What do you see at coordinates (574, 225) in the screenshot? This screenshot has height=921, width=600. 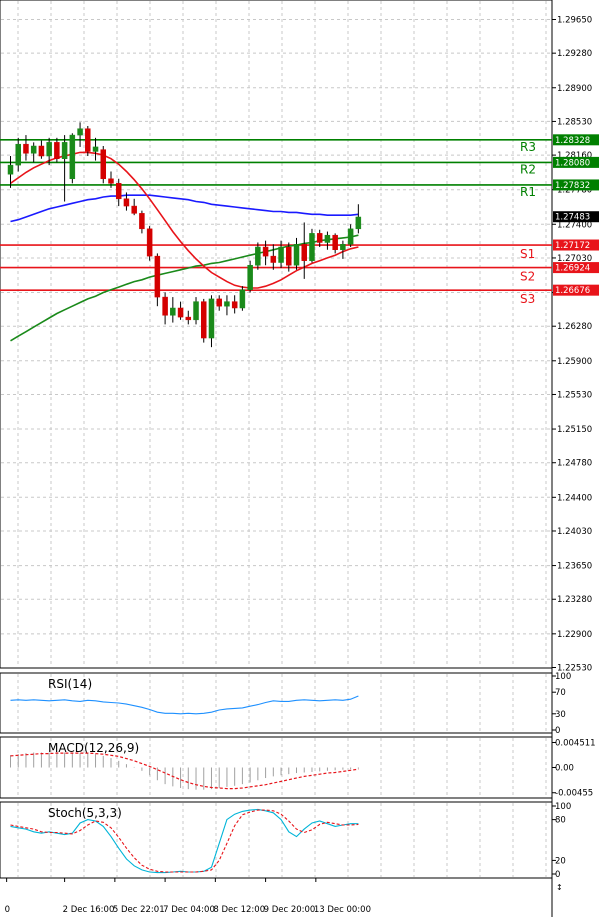 I see `y-tick-label: 1.27400` at bounding box center [574, 225].